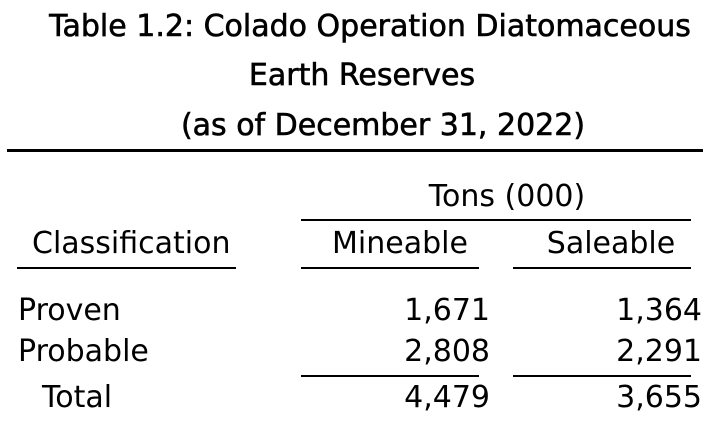  What do you see at coordinates (77, 397) in the screenshot?
I see `row-label: Total` at bounding box center [77, 397].